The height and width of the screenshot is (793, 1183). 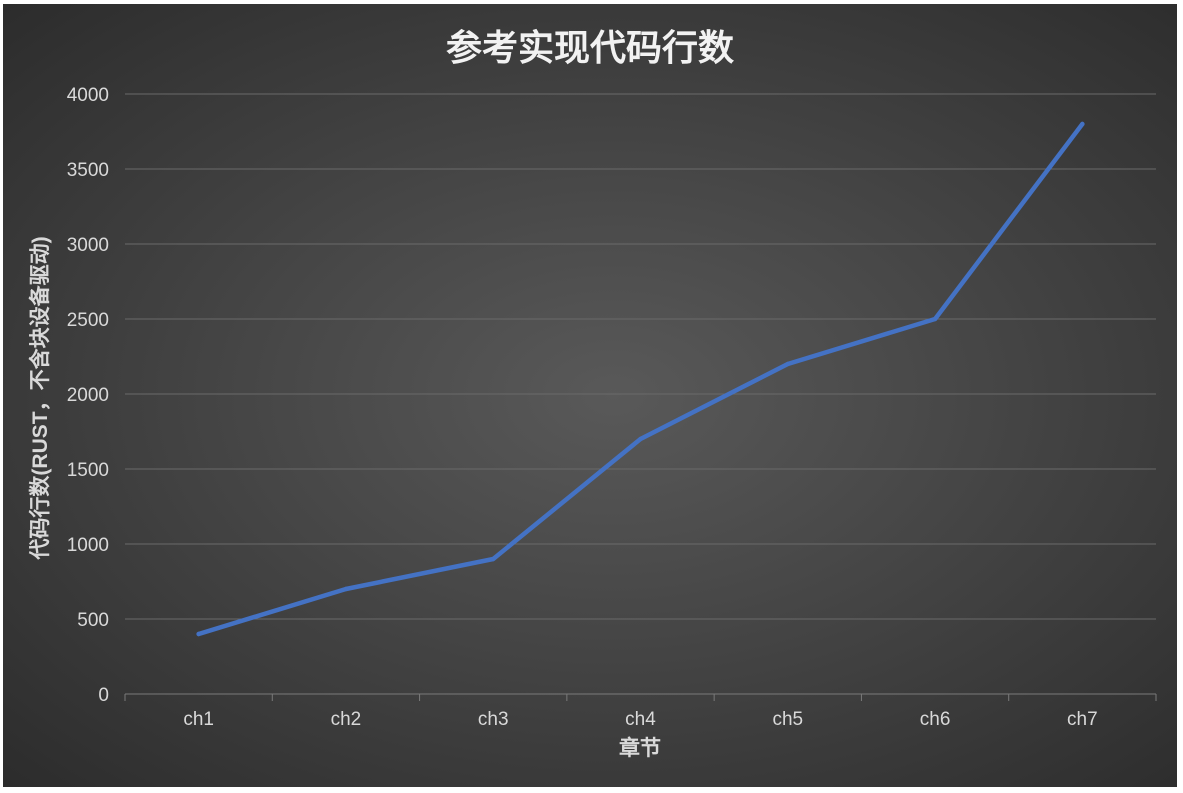 I want to click on chart-title: 参考实现代码行数, so click(x=590, y=47).